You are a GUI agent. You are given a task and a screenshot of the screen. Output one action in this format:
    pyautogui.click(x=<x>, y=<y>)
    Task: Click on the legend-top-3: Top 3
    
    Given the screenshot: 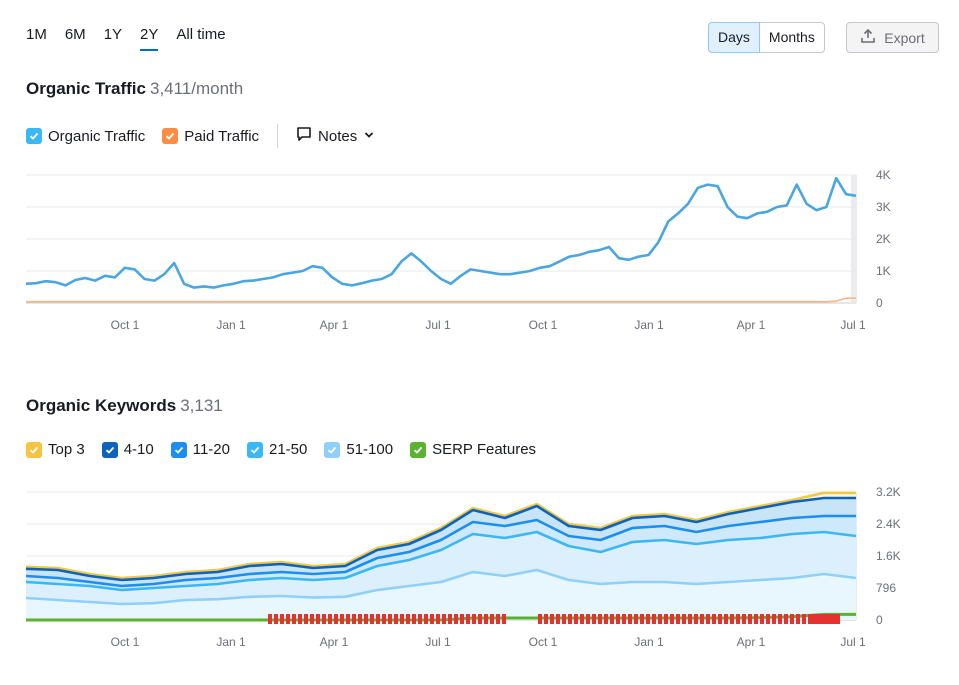 What is the action you would take?
    pyautogui.click(x=55, y=449)
    